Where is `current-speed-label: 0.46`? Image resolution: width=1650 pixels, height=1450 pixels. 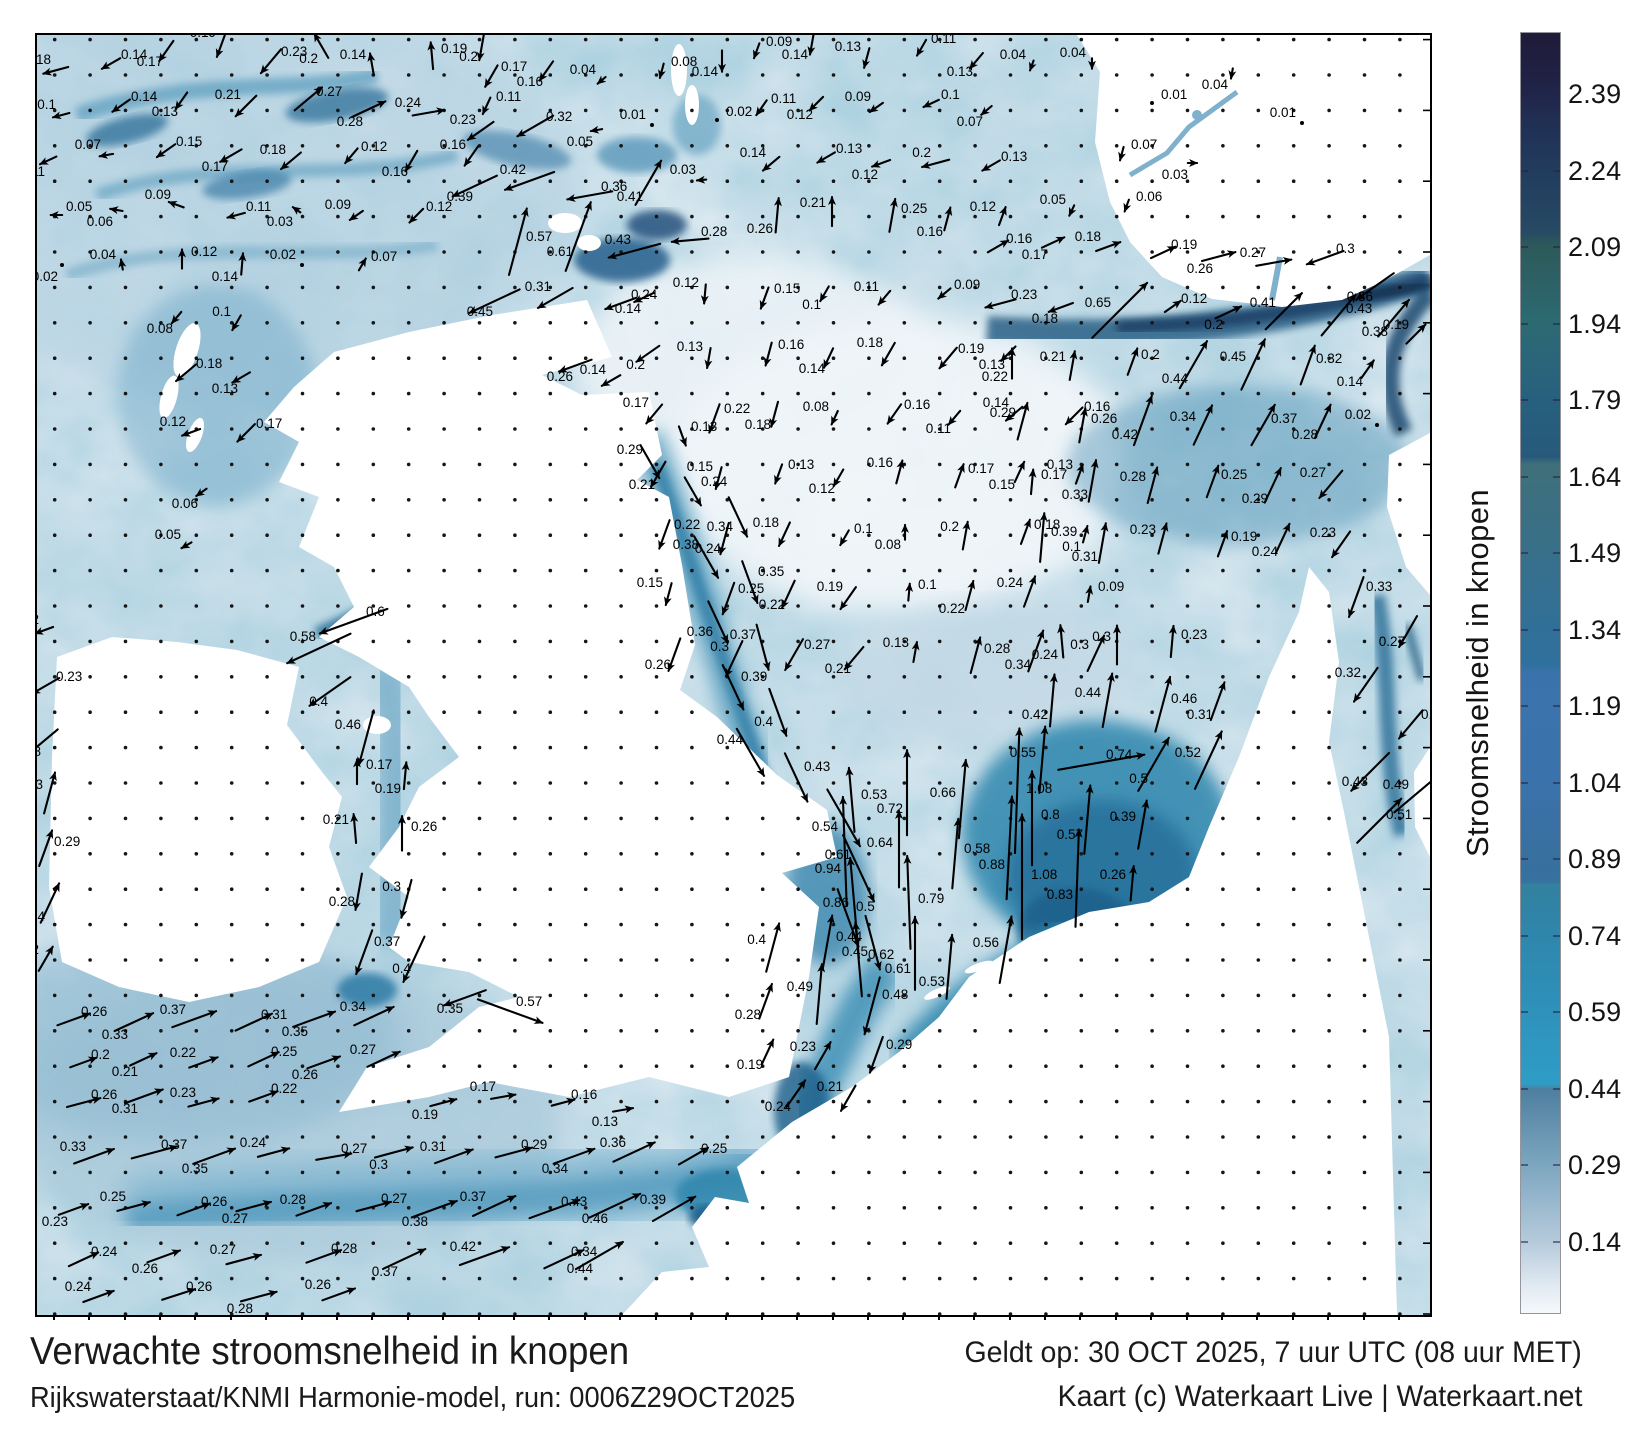
current-speed-label: 0.46 is located at coordinates (1184, 698).